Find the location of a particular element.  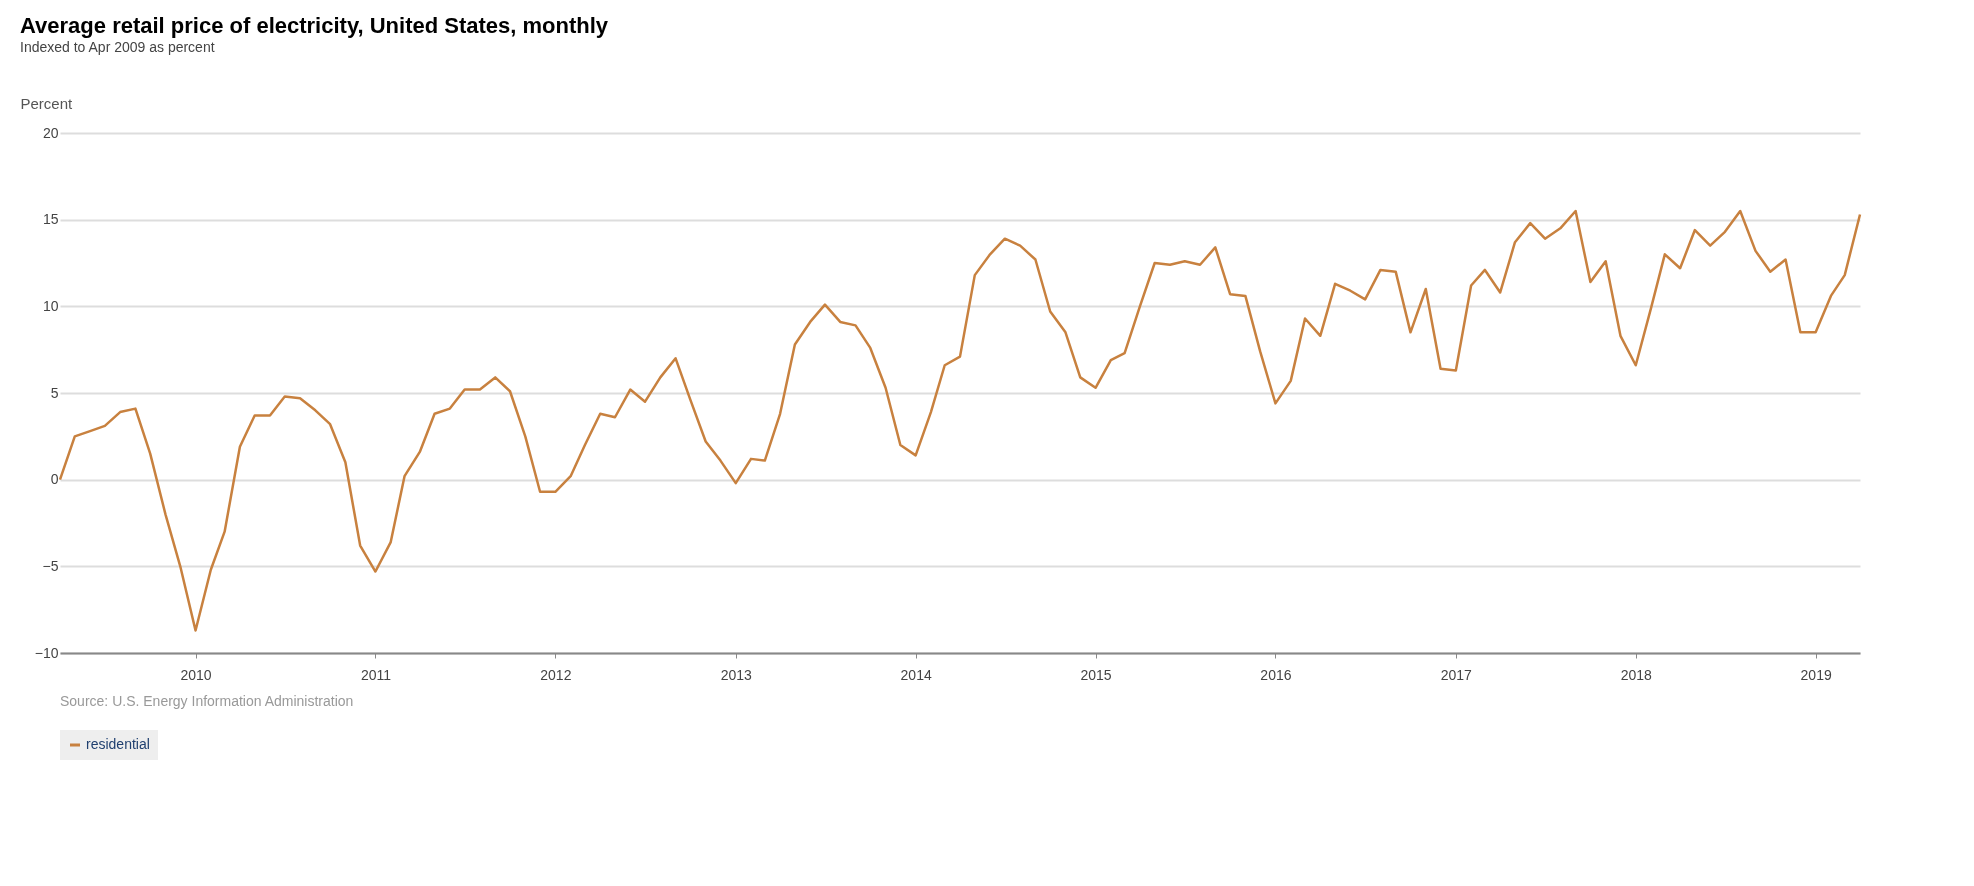

y-tick-label: −10 is located at coordinates (46, 652).